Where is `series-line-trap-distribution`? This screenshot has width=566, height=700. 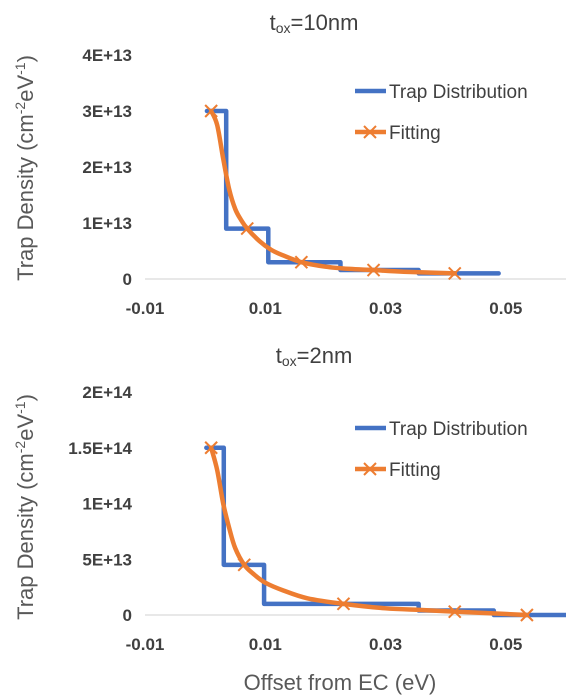 series-line-trap-distribution is located at coordinates (352, 192).